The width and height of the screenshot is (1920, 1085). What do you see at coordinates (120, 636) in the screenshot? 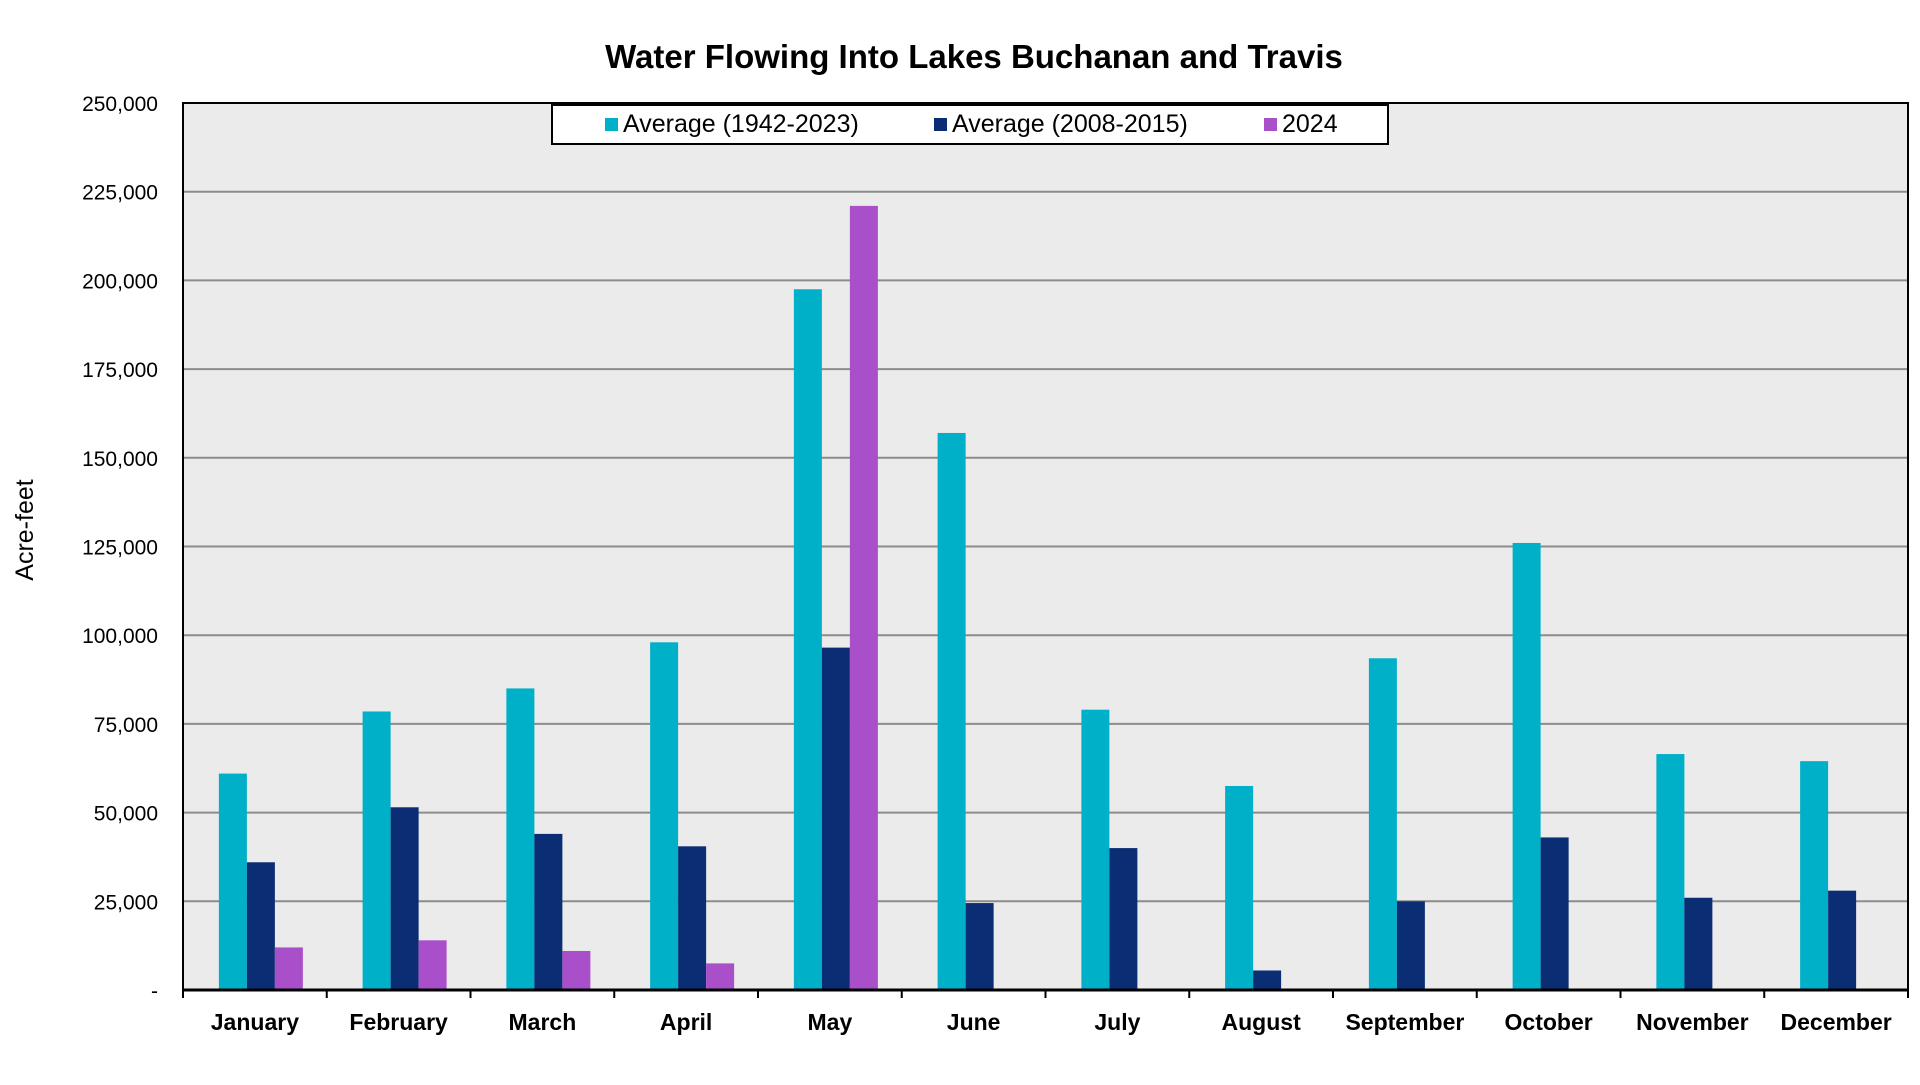
I see `y-tick-label: 100,000` at bounding box center [120, 636].